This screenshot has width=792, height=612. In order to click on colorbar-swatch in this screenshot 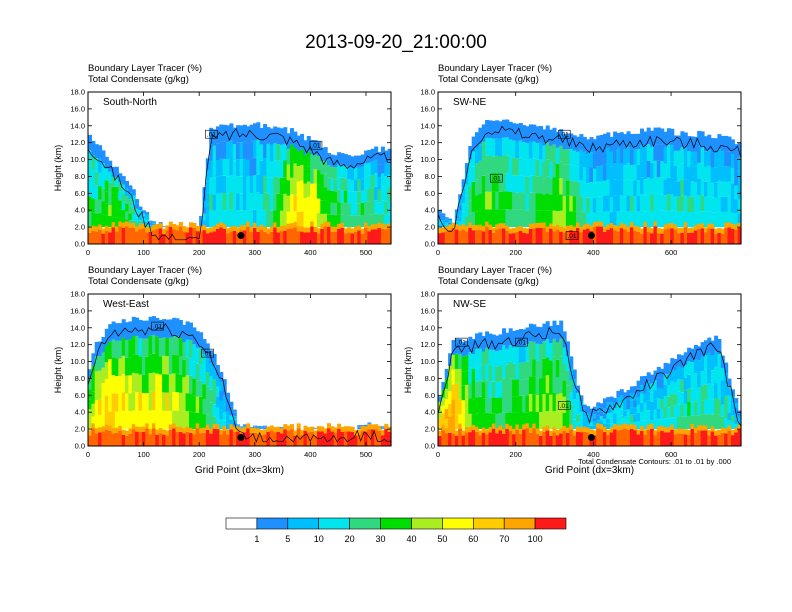, I will do `click(458, 523)`.